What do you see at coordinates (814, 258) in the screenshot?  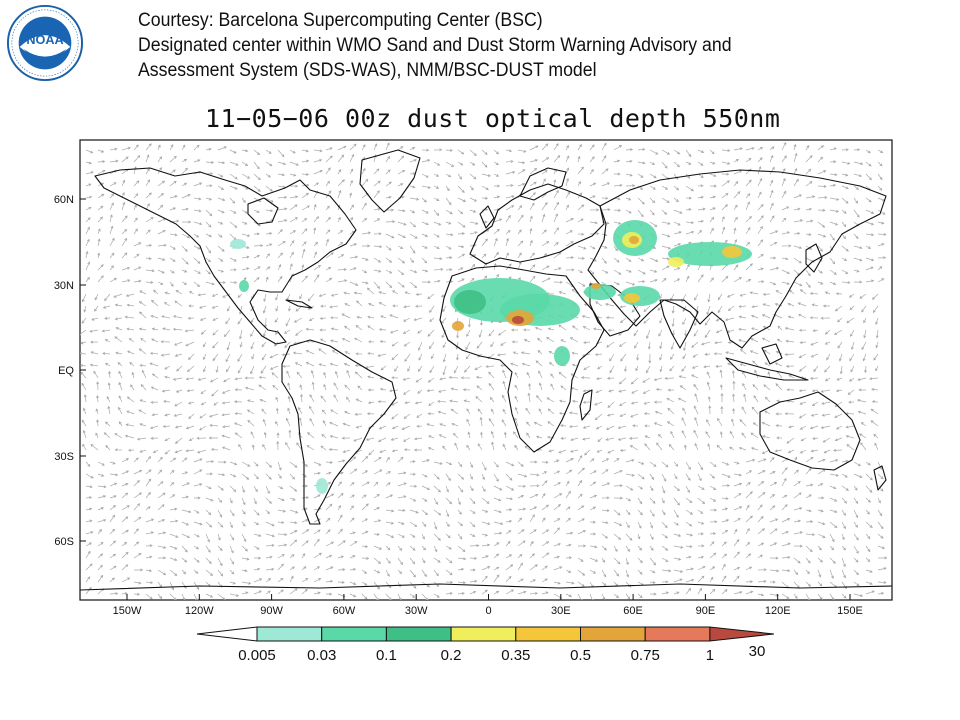 I see `japan-outline` at bounding box center [814, 258].